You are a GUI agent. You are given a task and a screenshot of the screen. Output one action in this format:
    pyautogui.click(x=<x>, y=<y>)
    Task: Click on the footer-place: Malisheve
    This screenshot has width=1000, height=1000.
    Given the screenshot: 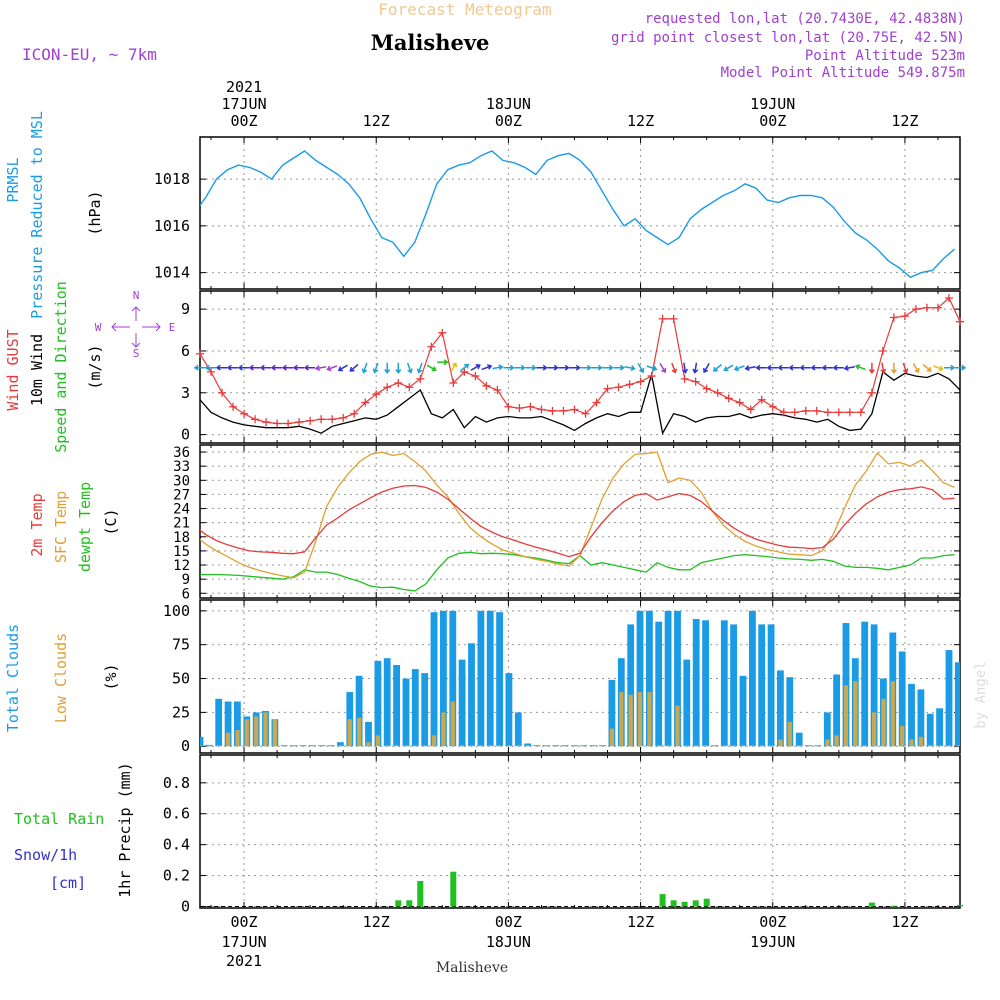 What is the action you would take?
    pyautogui.click(x=472, y=968)
    